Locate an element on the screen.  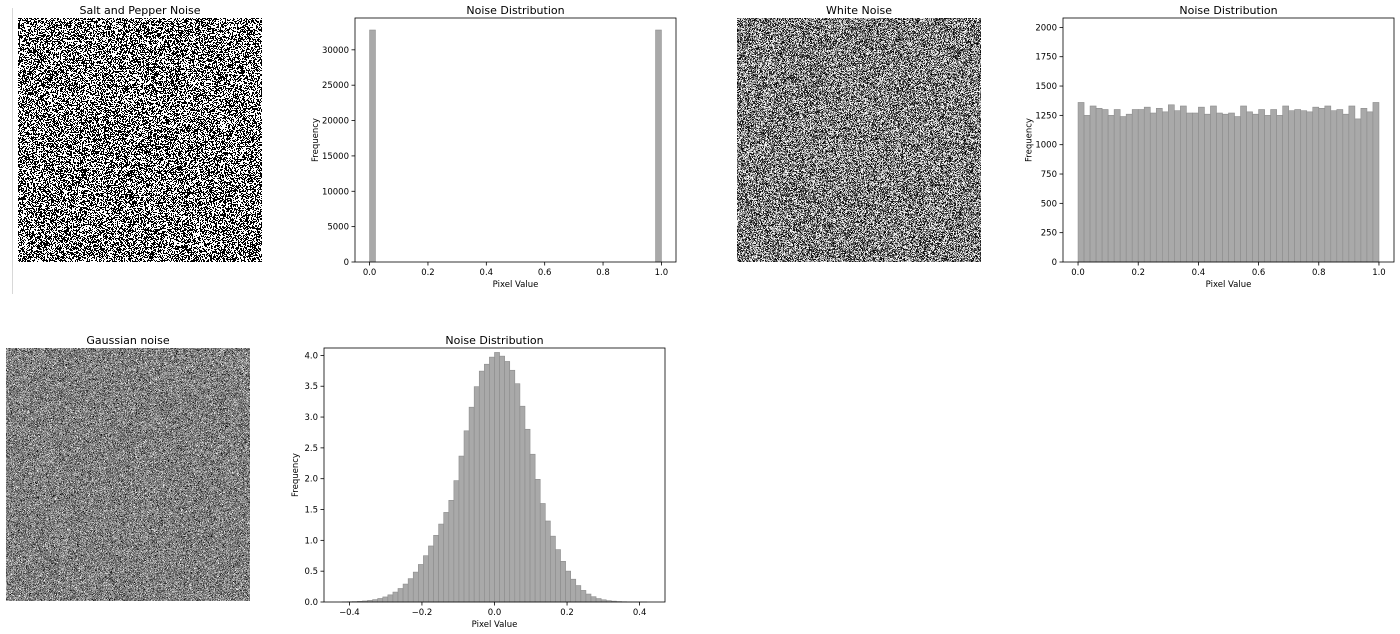
y-tick-label: 0.5 is located at coordinates (311, 572).